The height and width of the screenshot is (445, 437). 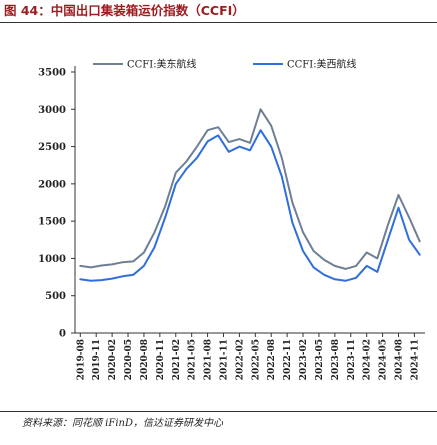 What do you see at coordinates (193, 359) in the screenshot?
I see `x-tick-label: 2021-05` at bounding box center [193, 359].